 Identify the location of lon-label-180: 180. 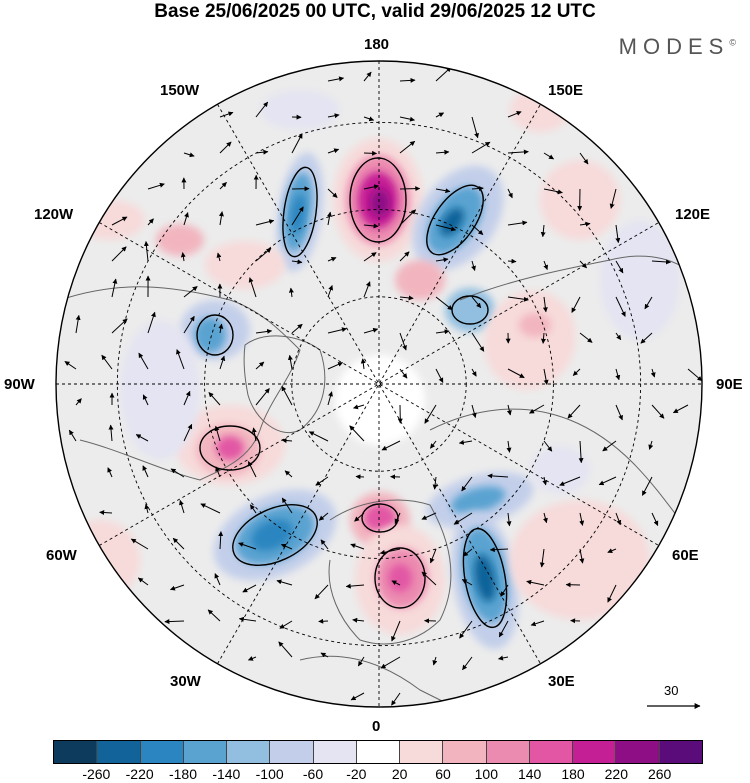
(377, 44).